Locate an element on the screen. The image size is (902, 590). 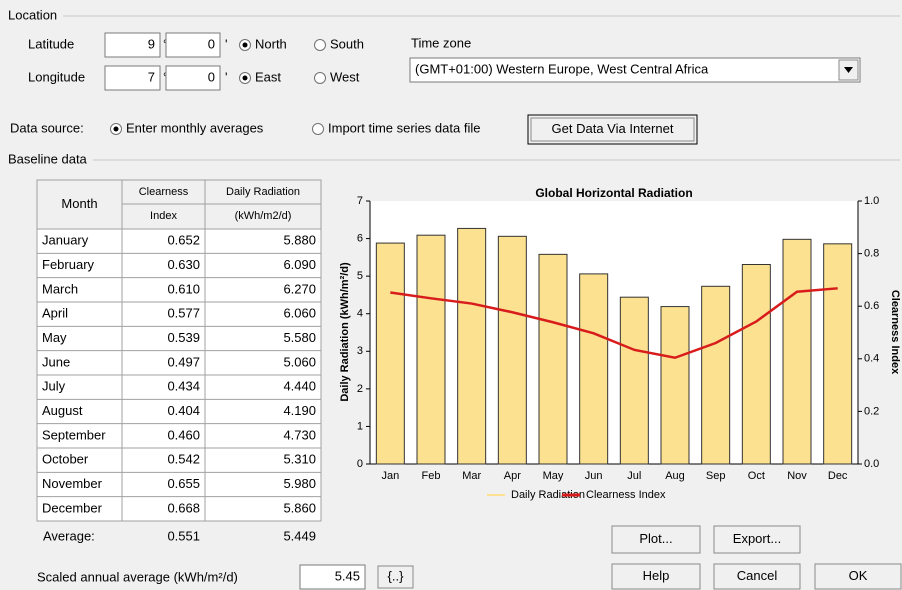
y2-tick-label: 0.6 is located at coordinates (871, 306).